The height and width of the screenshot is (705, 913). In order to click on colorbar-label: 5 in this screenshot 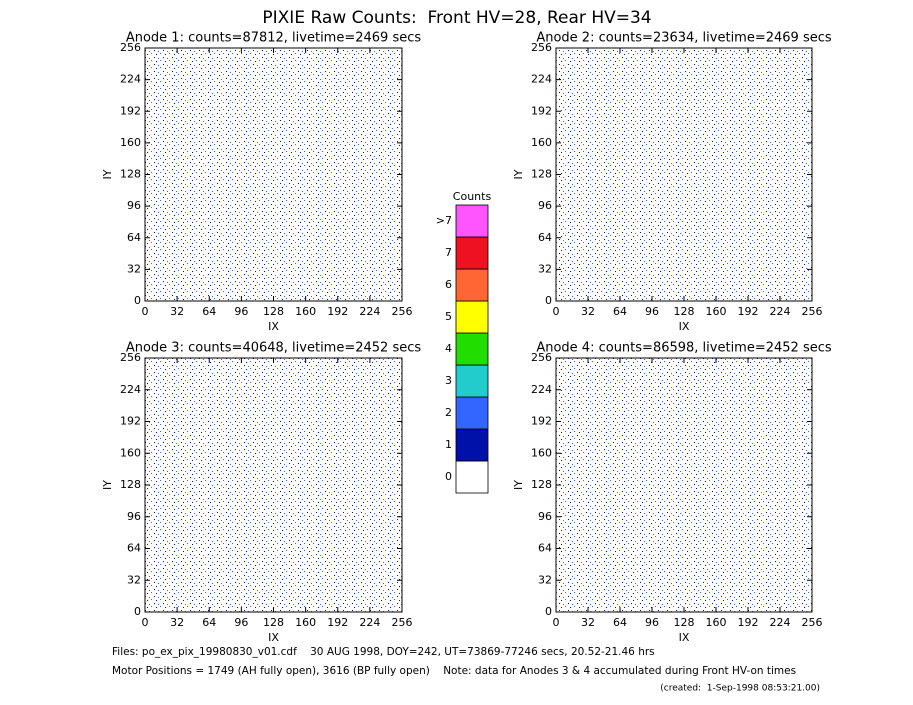, I will do `click(448, 316)`.